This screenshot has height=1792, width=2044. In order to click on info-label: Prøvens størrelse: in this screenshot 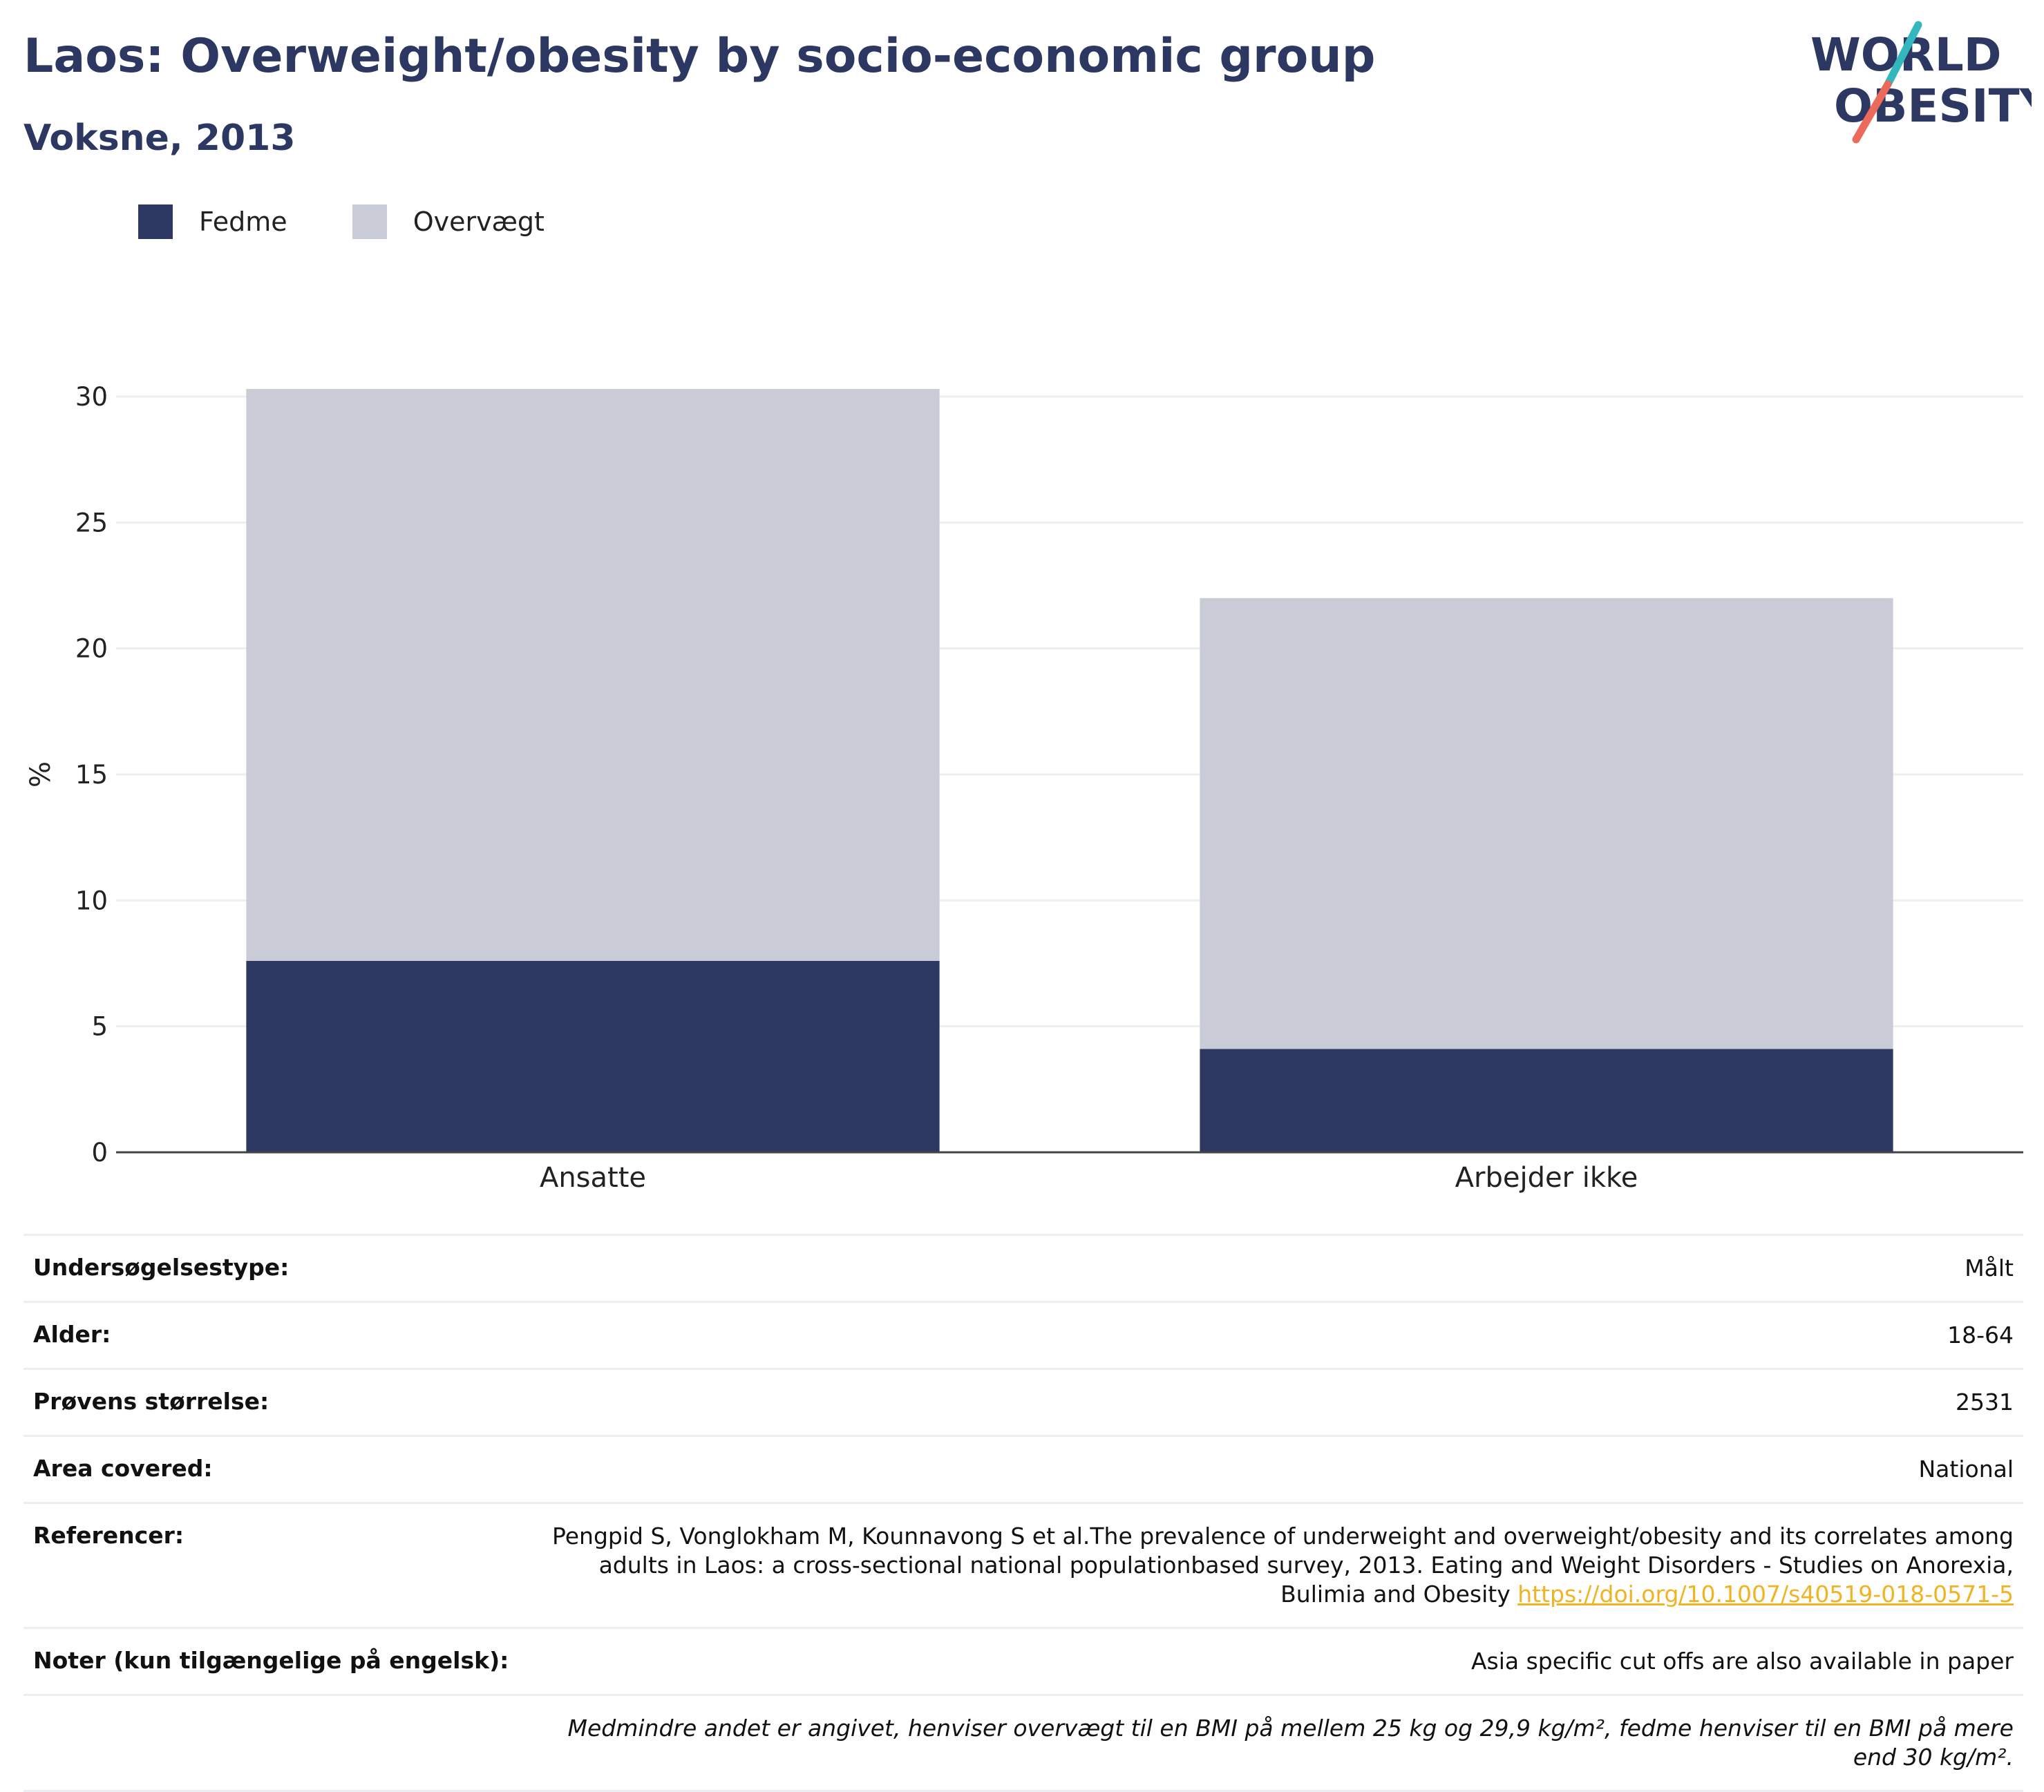, I will do `click(151, 1401)`.